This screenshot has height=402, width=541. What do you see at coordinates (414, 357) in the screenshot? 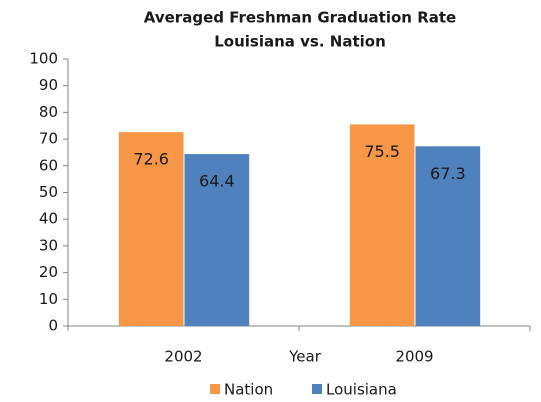
I see `x-tick-label: 2009` at bounding box center [414, 357].